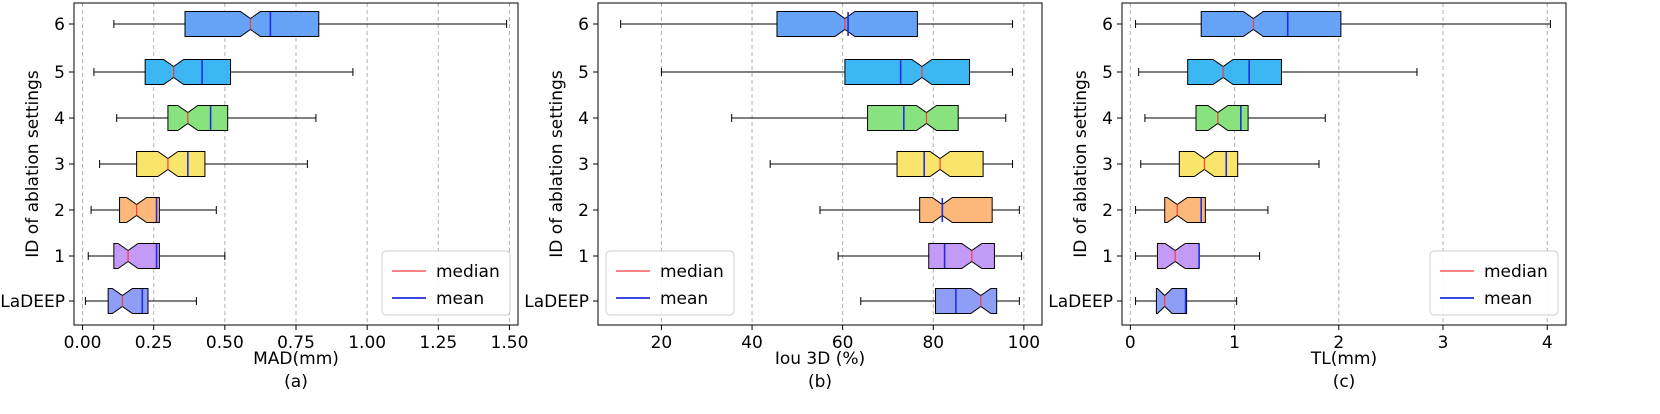 This screenshot has height=414, width=1660. Describe the element at coordinates (933, 343) in the screenshot. I see `x-tick-label: 80` at that location.